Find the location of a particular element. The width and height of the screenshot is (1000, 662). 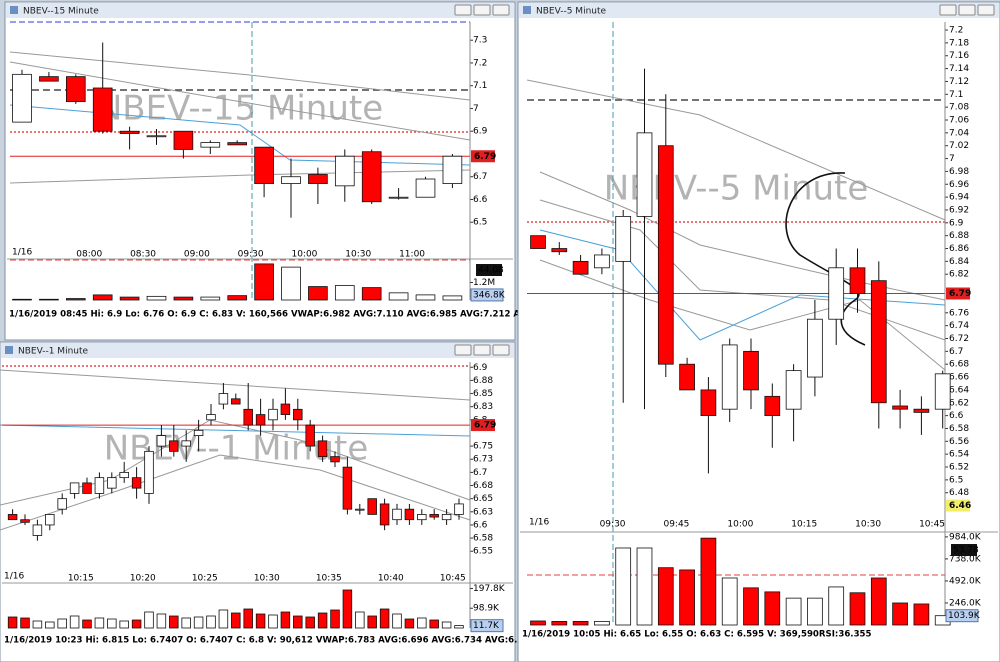

price-tick-label: 6.96 is located at coordinates (959, 185).